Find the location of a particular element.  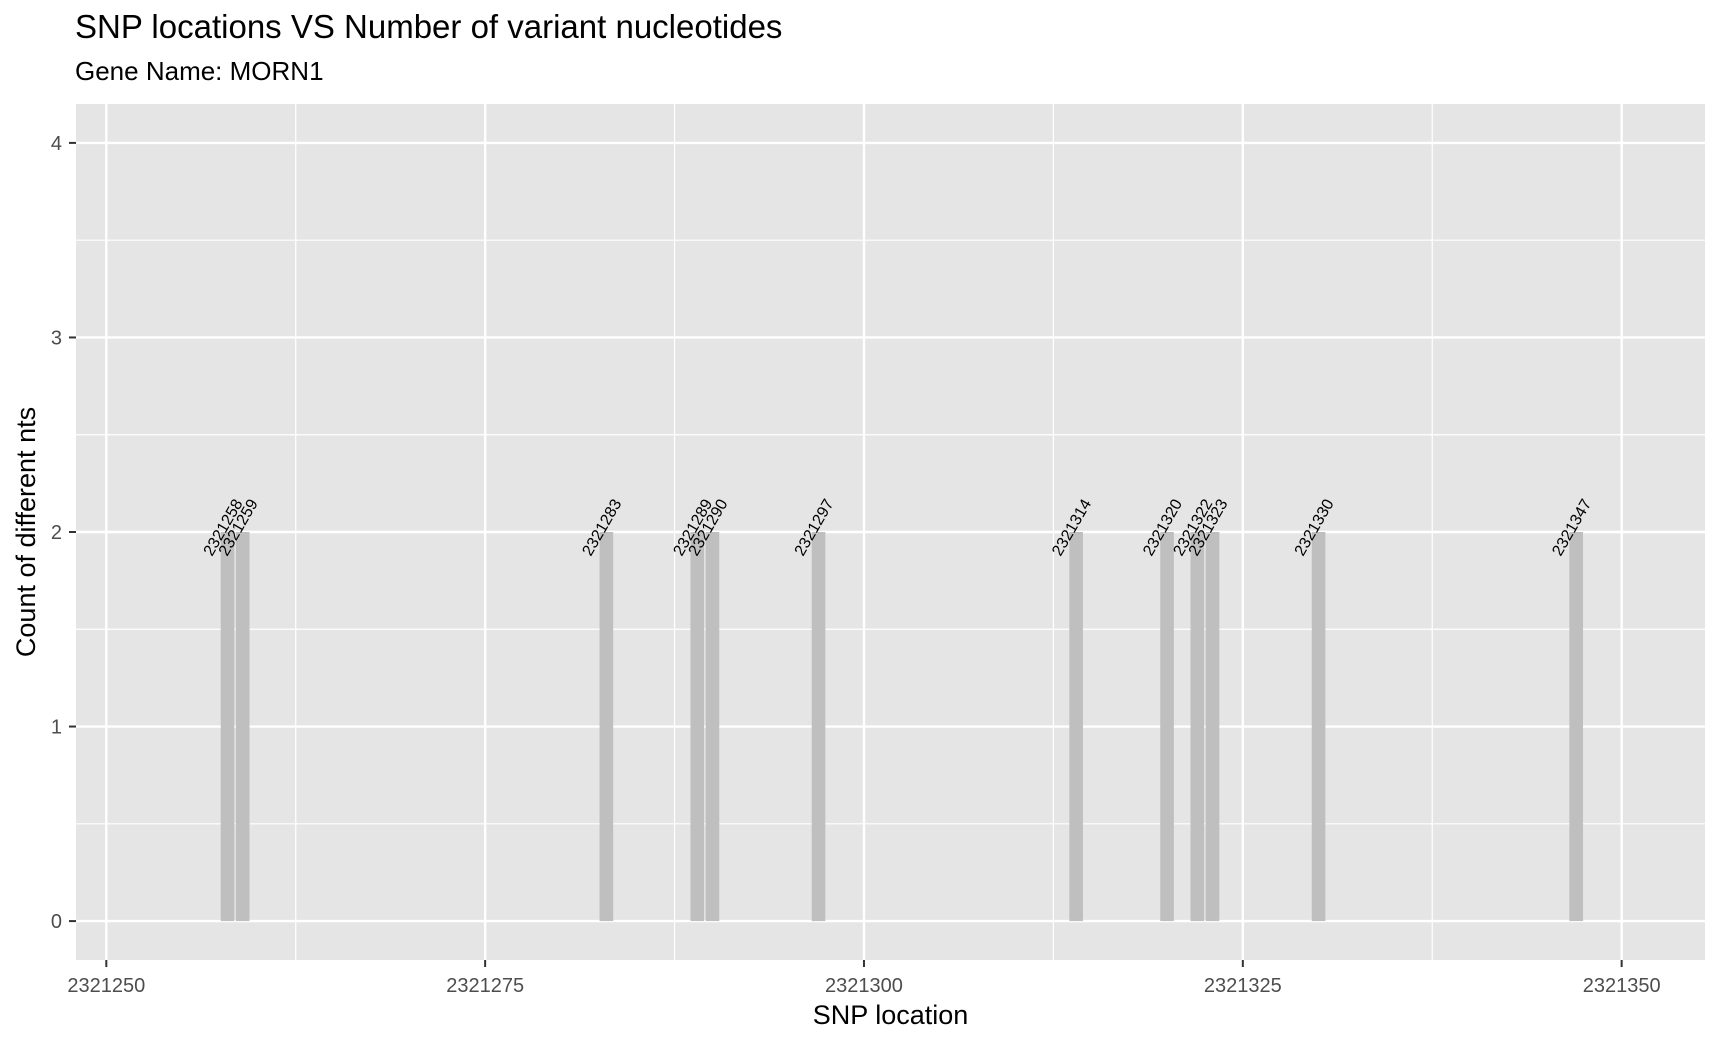

y-tick-label: 2 is located at coordinates (56, 533).